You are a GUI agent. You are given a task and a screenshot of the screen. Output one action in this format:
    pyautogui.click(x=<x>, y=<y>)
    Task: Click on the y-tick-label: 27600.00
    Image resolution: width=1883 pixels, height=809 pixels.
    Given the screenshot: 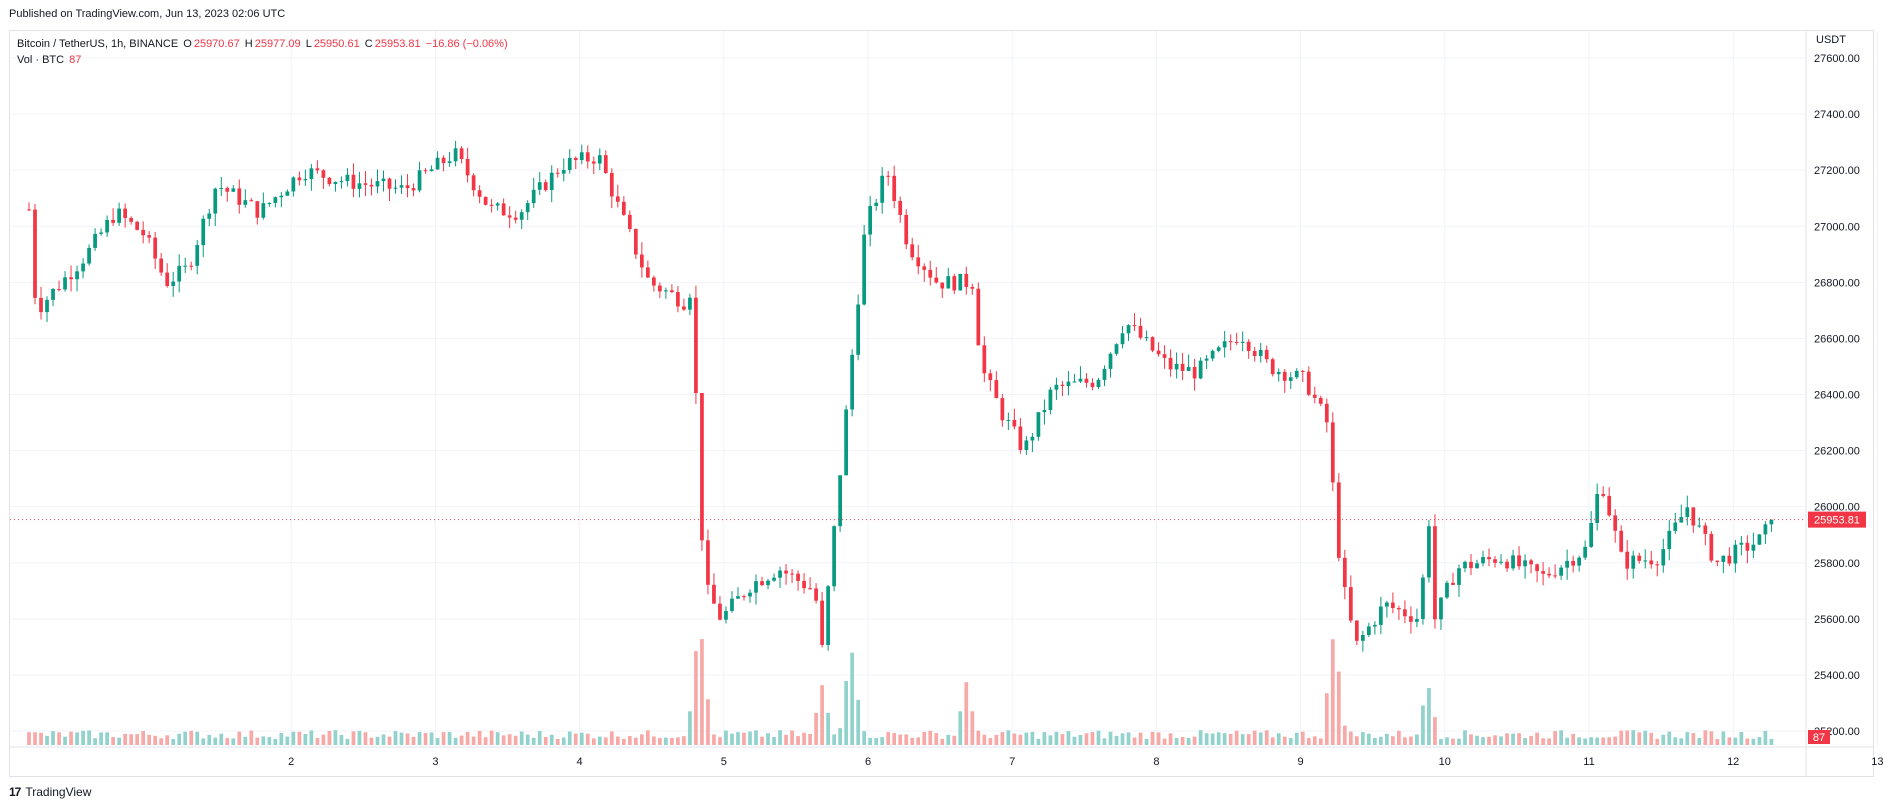 What is the action you would take?
    pyautogui.click(x=1837, y=59)
    